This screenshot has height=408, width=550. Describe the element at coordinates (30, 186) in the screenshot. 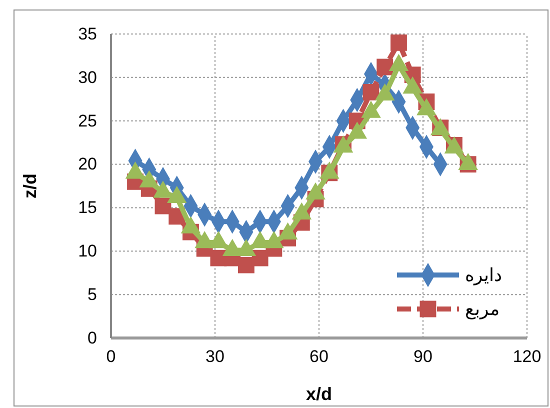

I see `y-axis-title: z/d` at that location.